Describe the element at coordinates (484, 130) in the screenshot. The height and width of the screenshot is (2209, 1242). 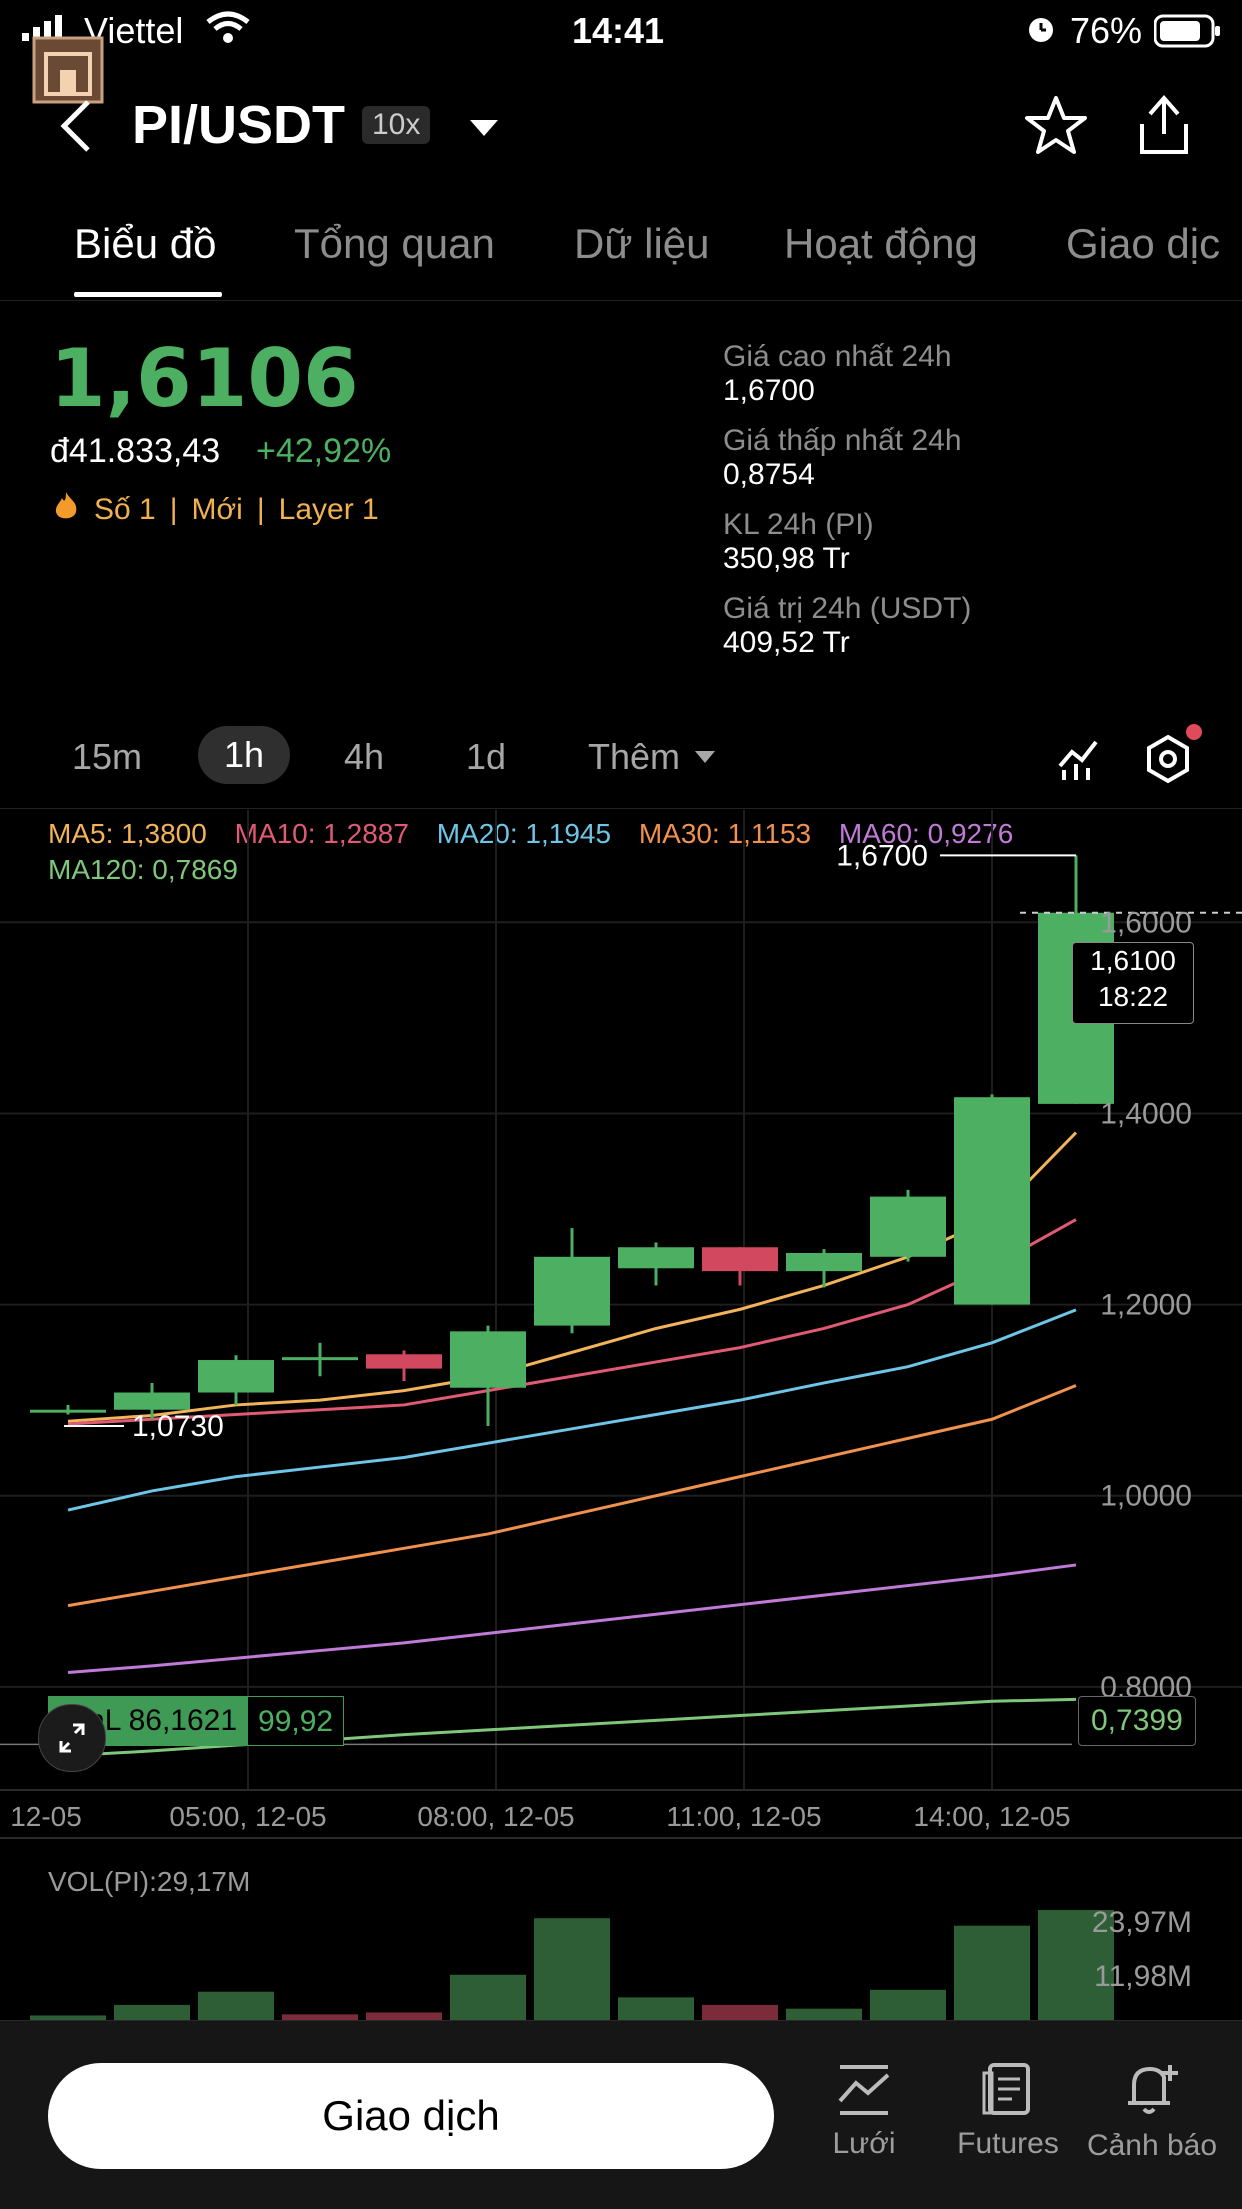
I see `pair-dropdown-icon` at that location.